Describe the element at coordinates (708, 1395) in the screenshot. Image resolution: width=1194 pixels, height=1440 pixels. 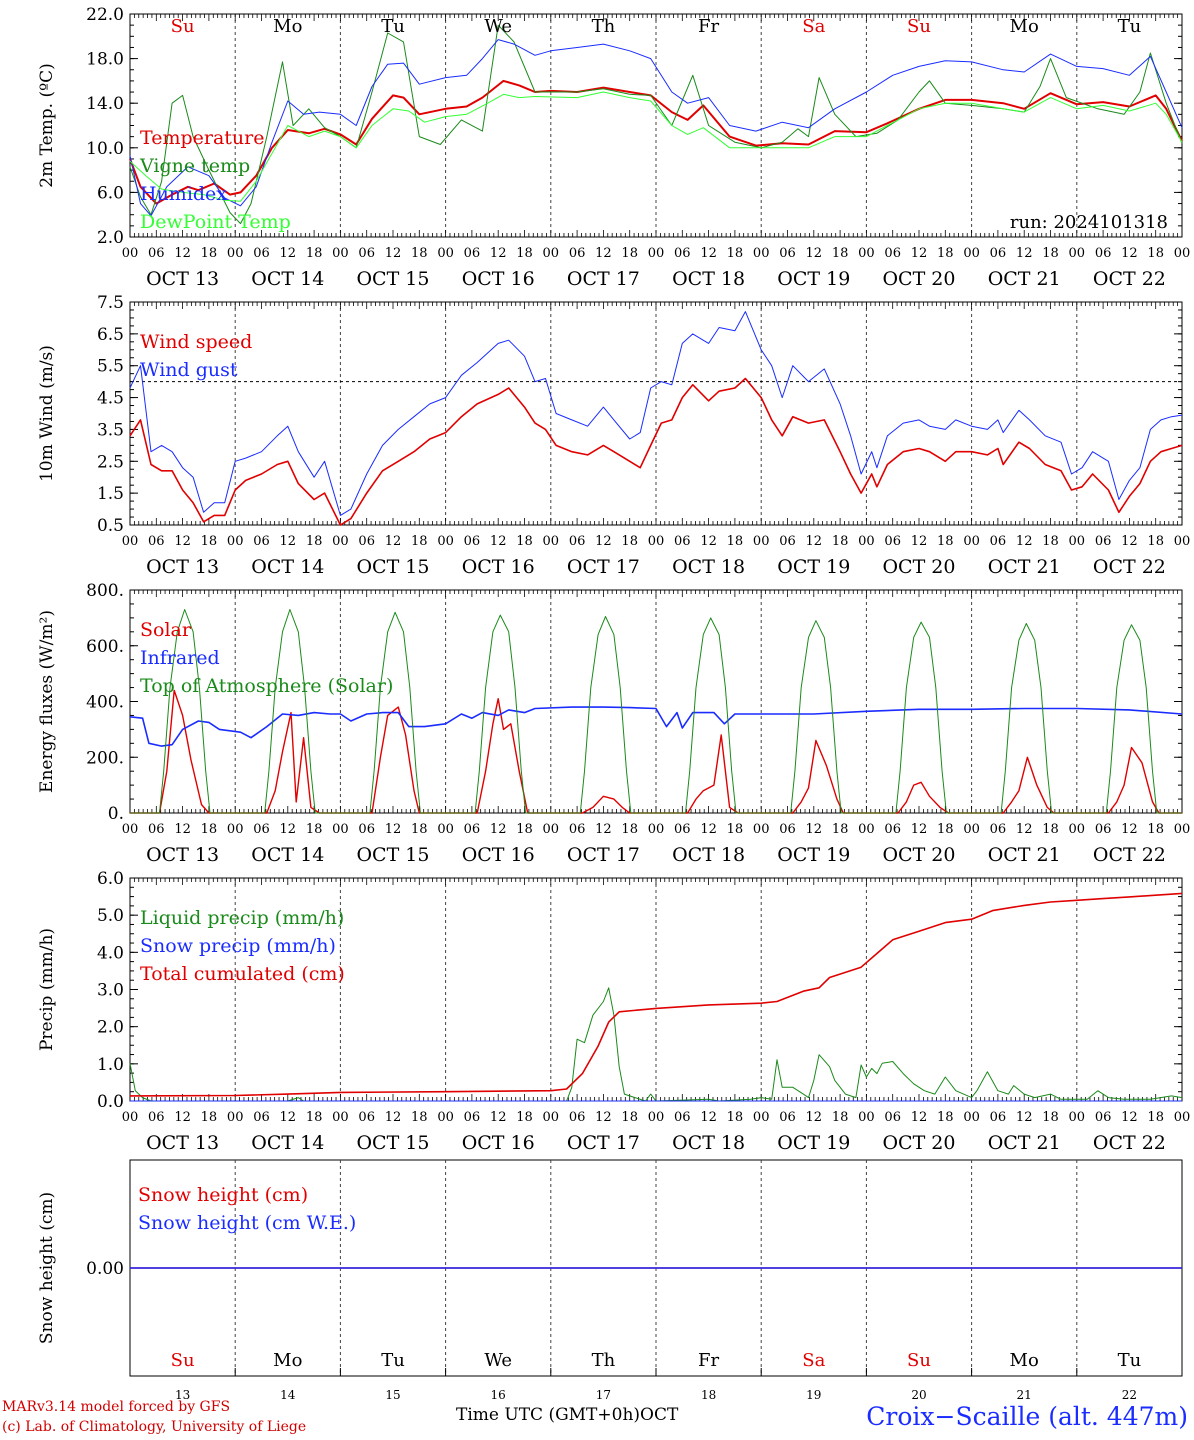
I see `day-number-label: 18` at that location.